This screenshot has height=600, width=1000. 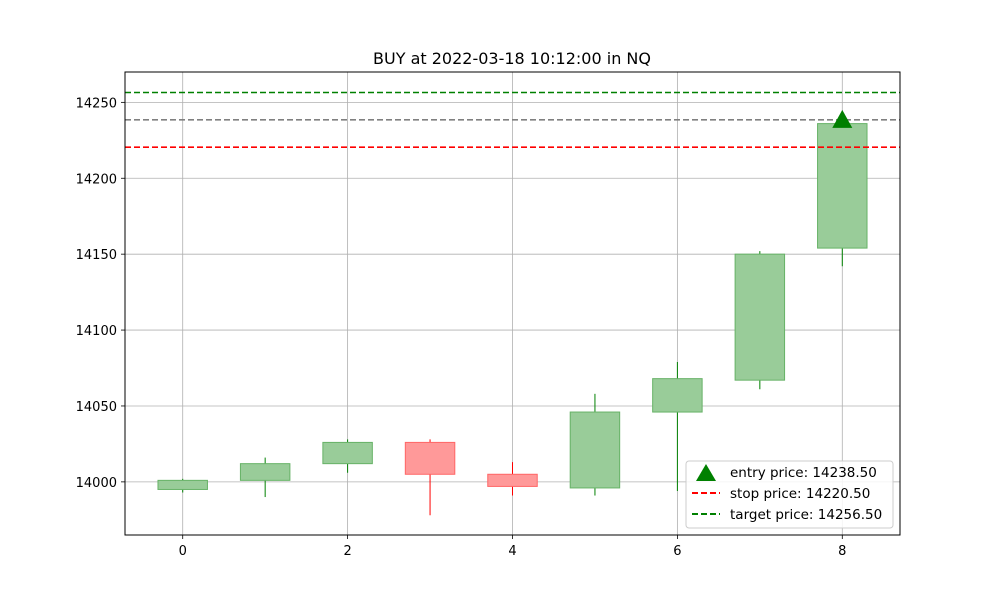 I want to click on y-tick-label: 14250, so click(x=96, y=103).